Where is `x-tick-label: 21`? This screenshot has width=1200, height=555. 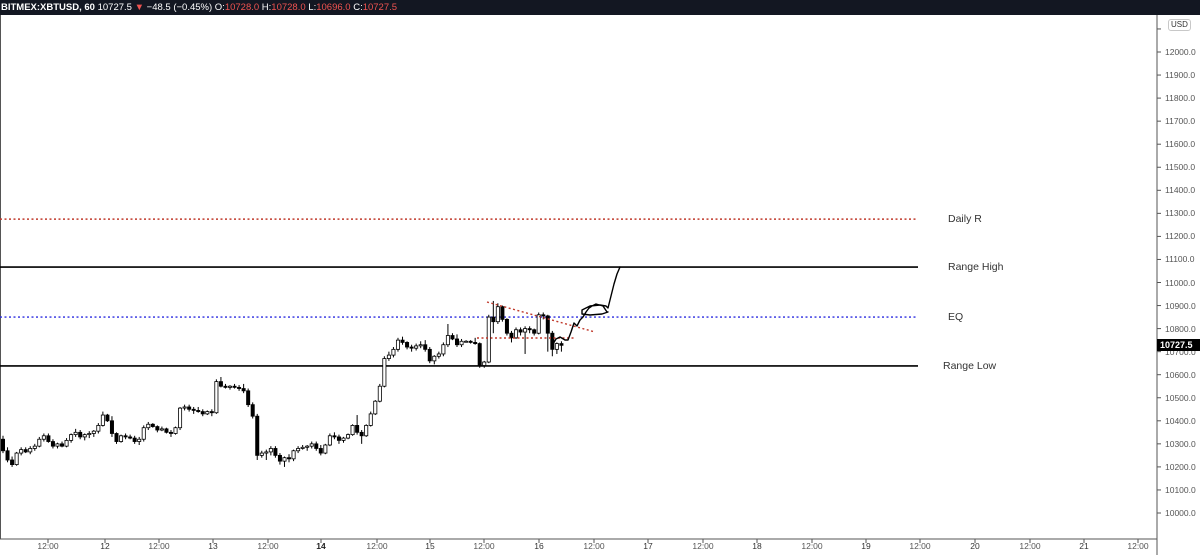 x-tick-label: 21 is located at coordinates (1084, 546).